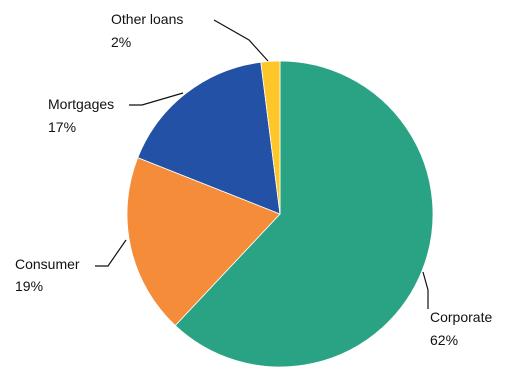 Image resolution: width=517 pixels, height=375 pixels. I want to click on label-mortgages-value: 17%, so click(62, 127).